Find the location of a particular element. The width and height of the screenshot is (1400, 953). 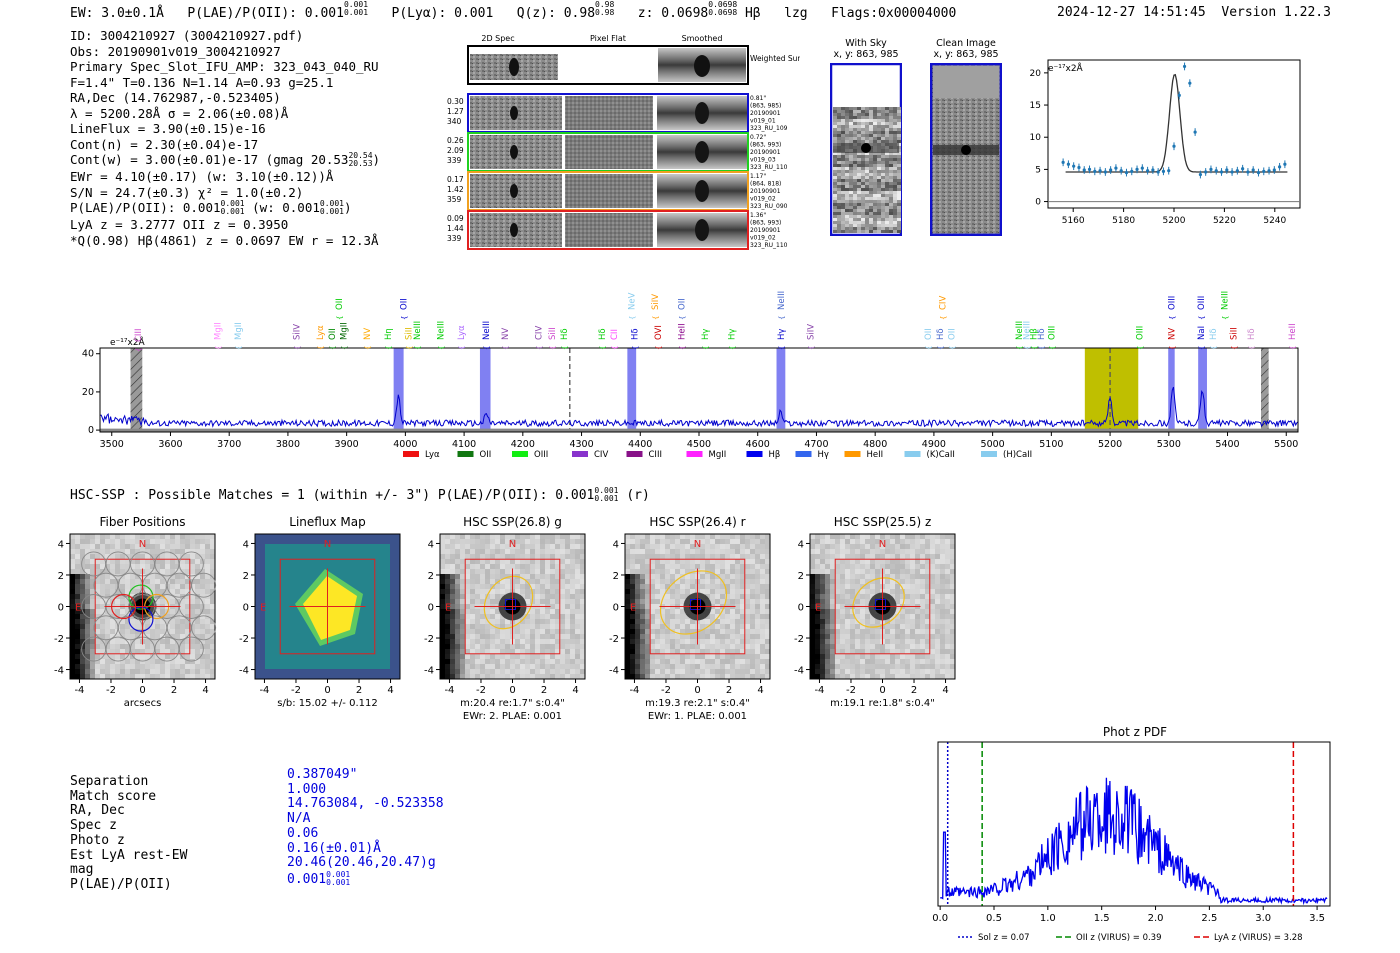

stamp-xtick-label: 2 is located at coordinates (359, 690).